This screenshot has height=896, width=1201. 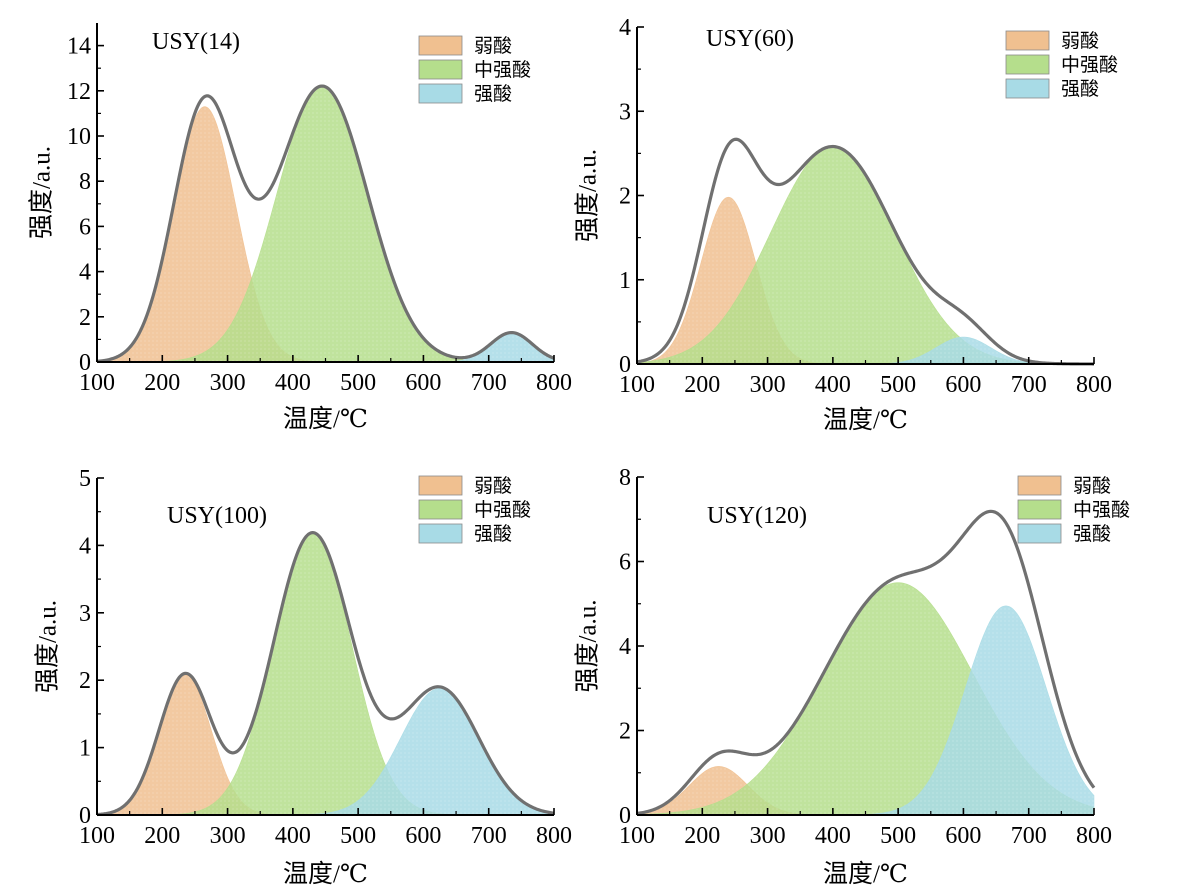 I want to click on y-tick-label: 12, so click(x=79, y=92).